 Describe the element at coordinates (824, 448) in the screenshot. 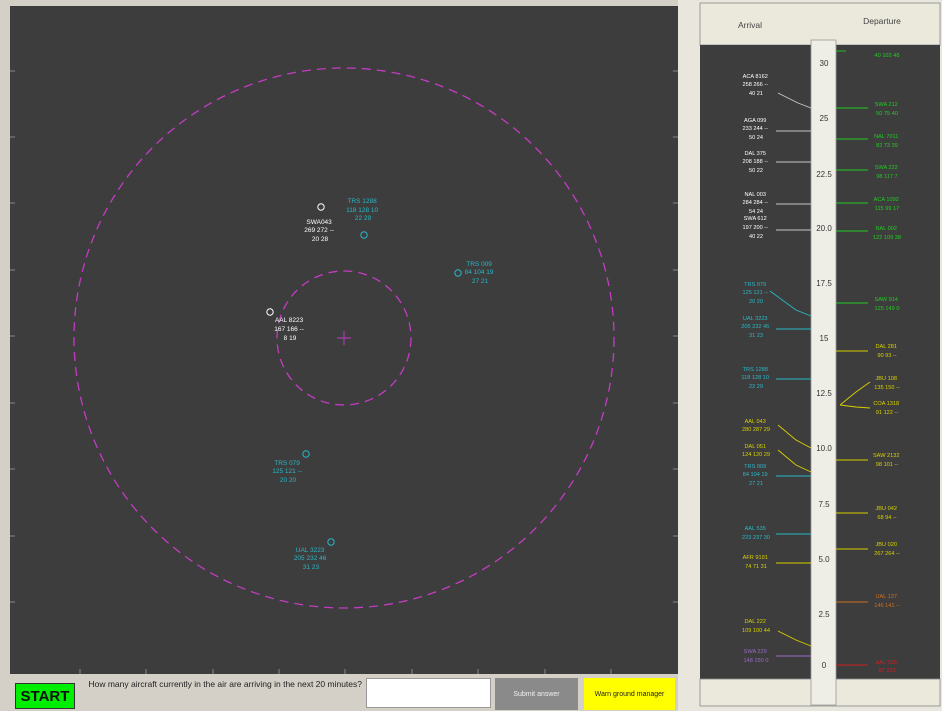

I see `svg-text: 10.0` at that location.